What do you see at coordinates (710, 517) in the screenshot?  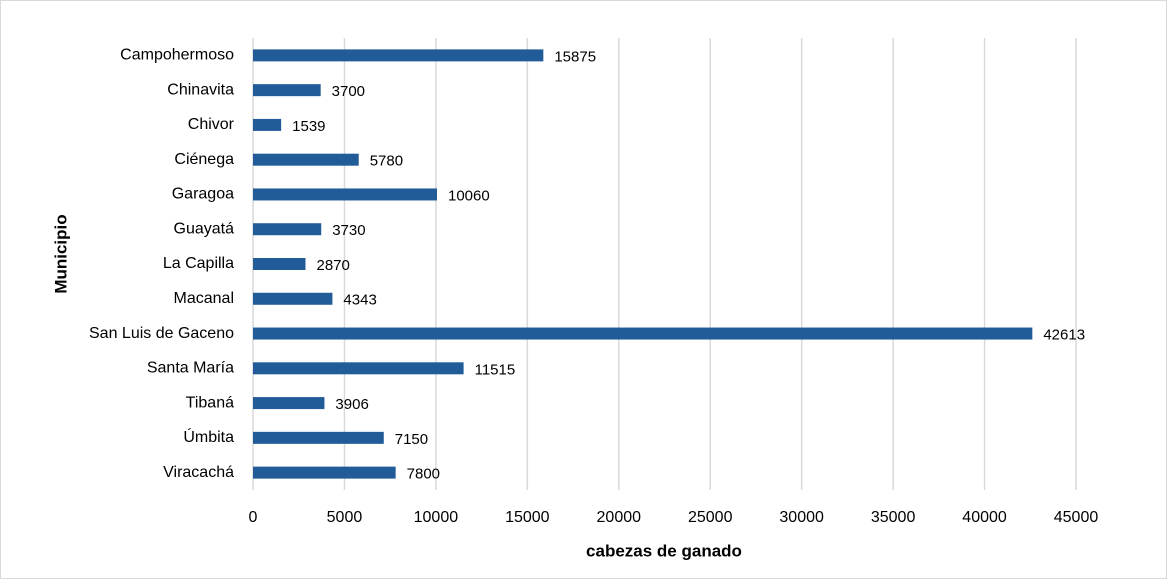 I see `x-tick-label: 25000` at bounding box center [710, 517].